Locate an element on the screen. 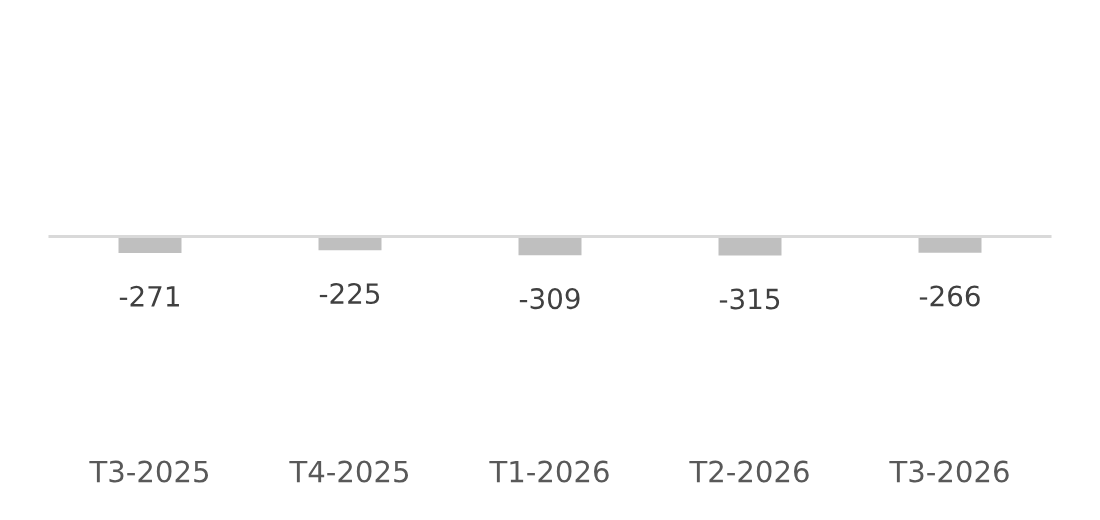  x-tick-label: T4-2025 is located at coordinates (349, 471).